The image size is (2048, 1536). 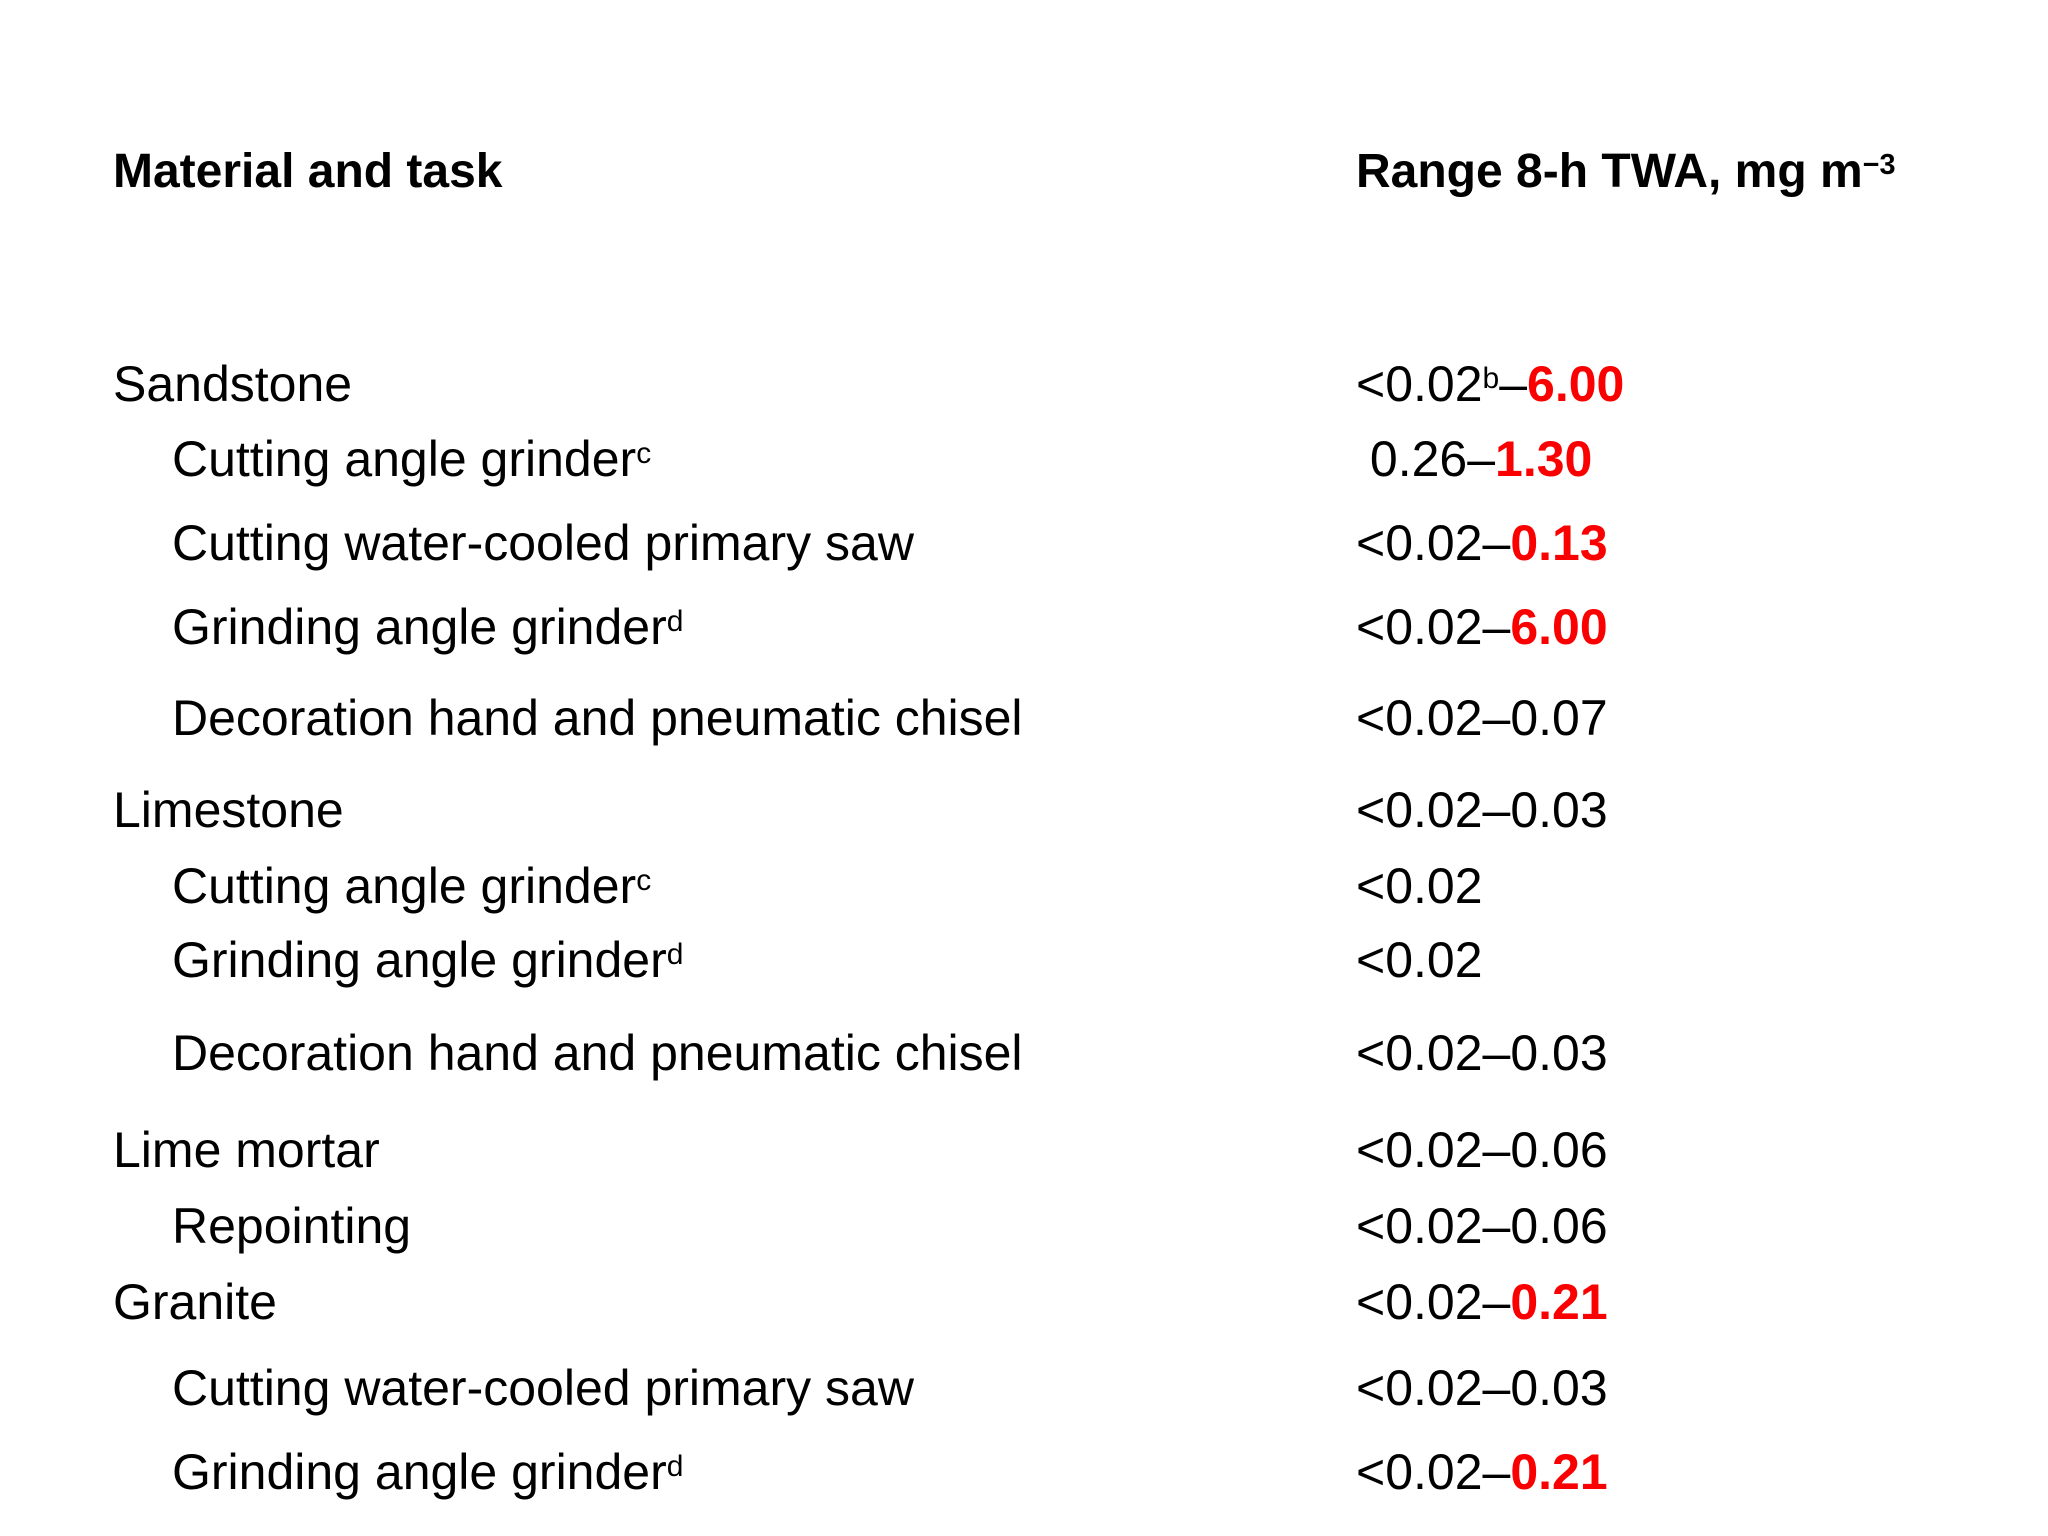 What do you see at coordinates (1609, 171) in the screenshot?
I see `range-header-text: Range 8-h TWA, mg m` at bounding box center [1609, 171].